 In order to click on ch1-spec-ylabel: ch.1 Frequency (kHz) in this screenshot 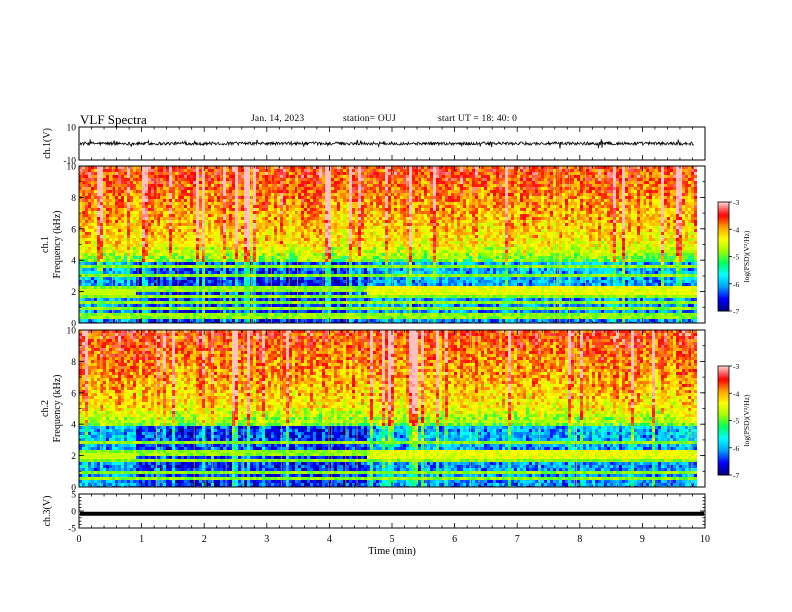, I will do `click(51, 244)`.